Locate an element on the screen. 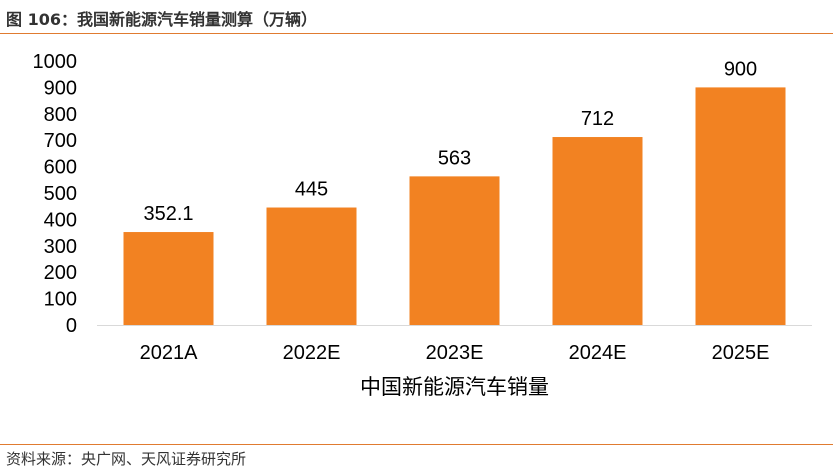 The height and width of the screenshot is (473, 833). y-tick-label: 600 is located at coordinates (60, 168).